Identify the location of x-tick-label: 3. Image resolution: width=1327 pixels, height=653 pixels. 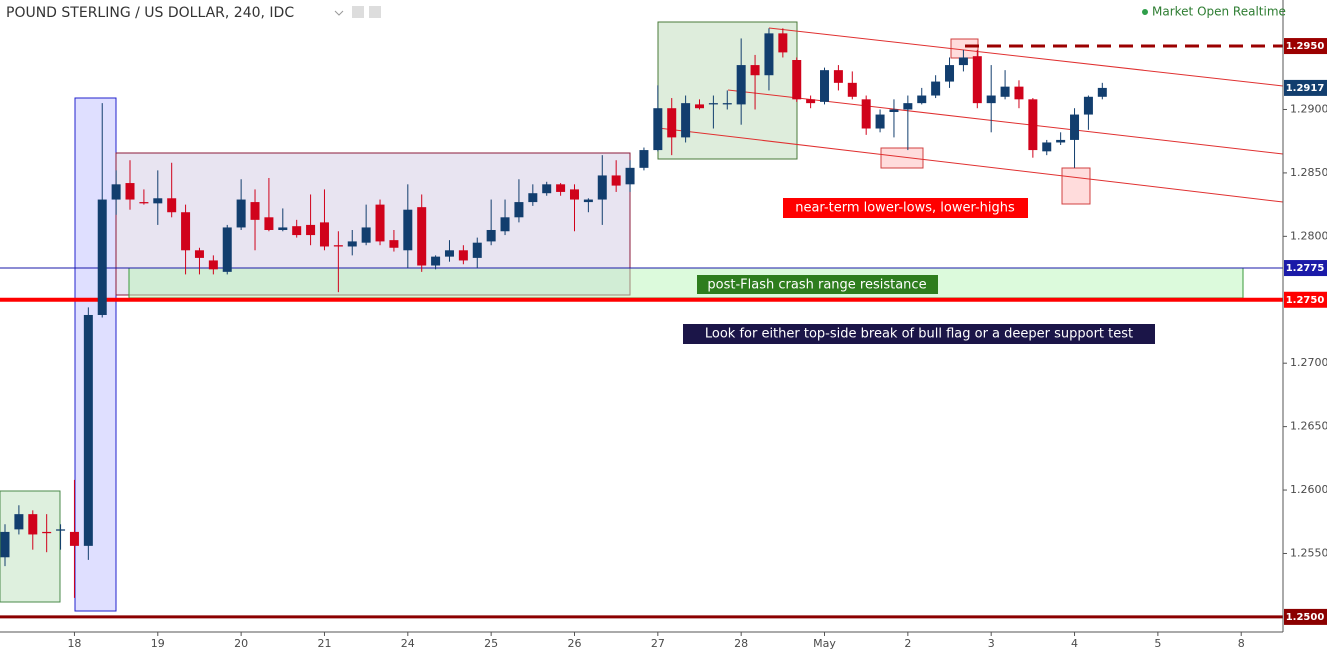
(991, 643).